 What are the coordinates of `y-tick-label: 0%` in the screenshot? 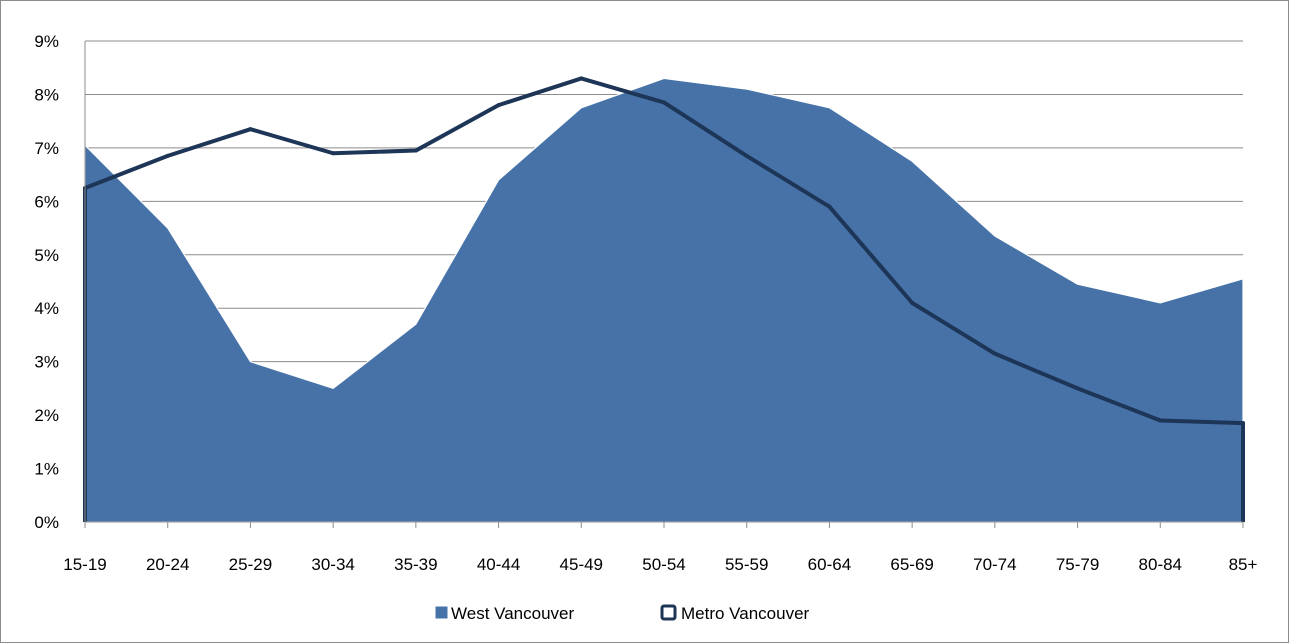 It's located at (46, 522).